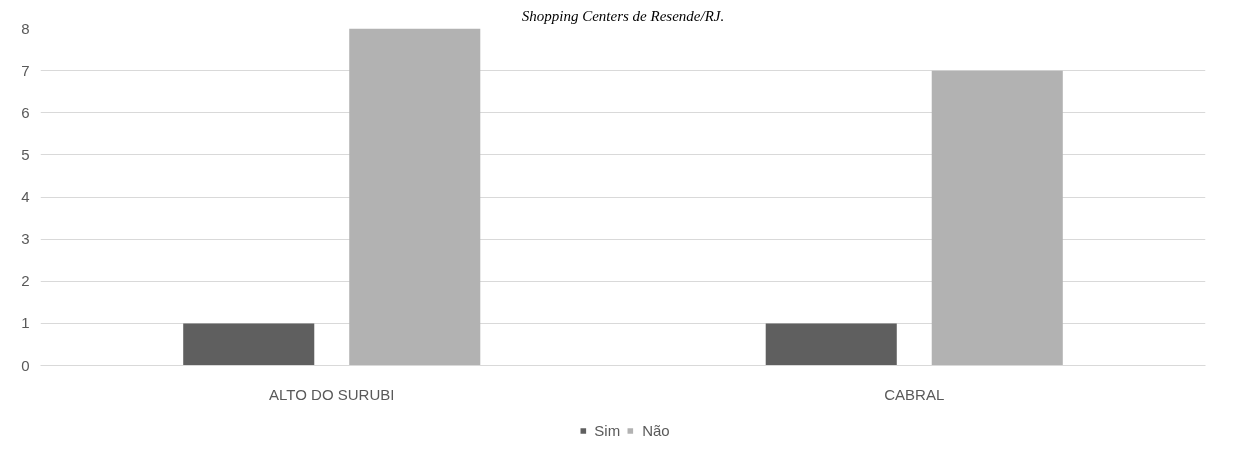  Describe the element at coordinates (607, 430) in the screenshot. I see `legend-label: Sim` at that location.